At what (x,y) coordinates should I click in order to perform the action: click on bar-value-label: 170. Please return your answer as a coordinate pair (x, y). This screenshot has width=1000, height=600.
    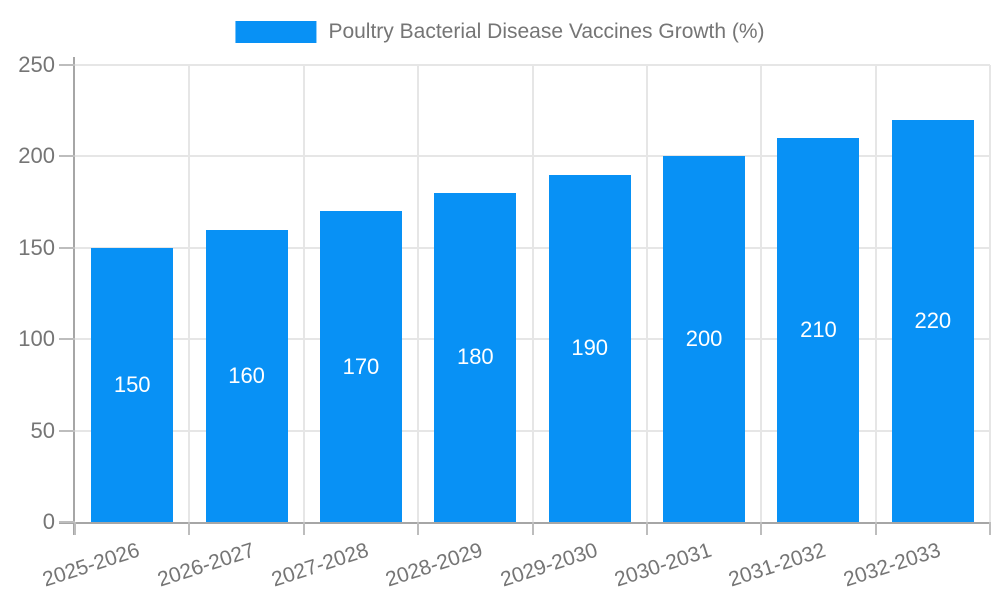
    Looking at the image, I should click on (361, 366).